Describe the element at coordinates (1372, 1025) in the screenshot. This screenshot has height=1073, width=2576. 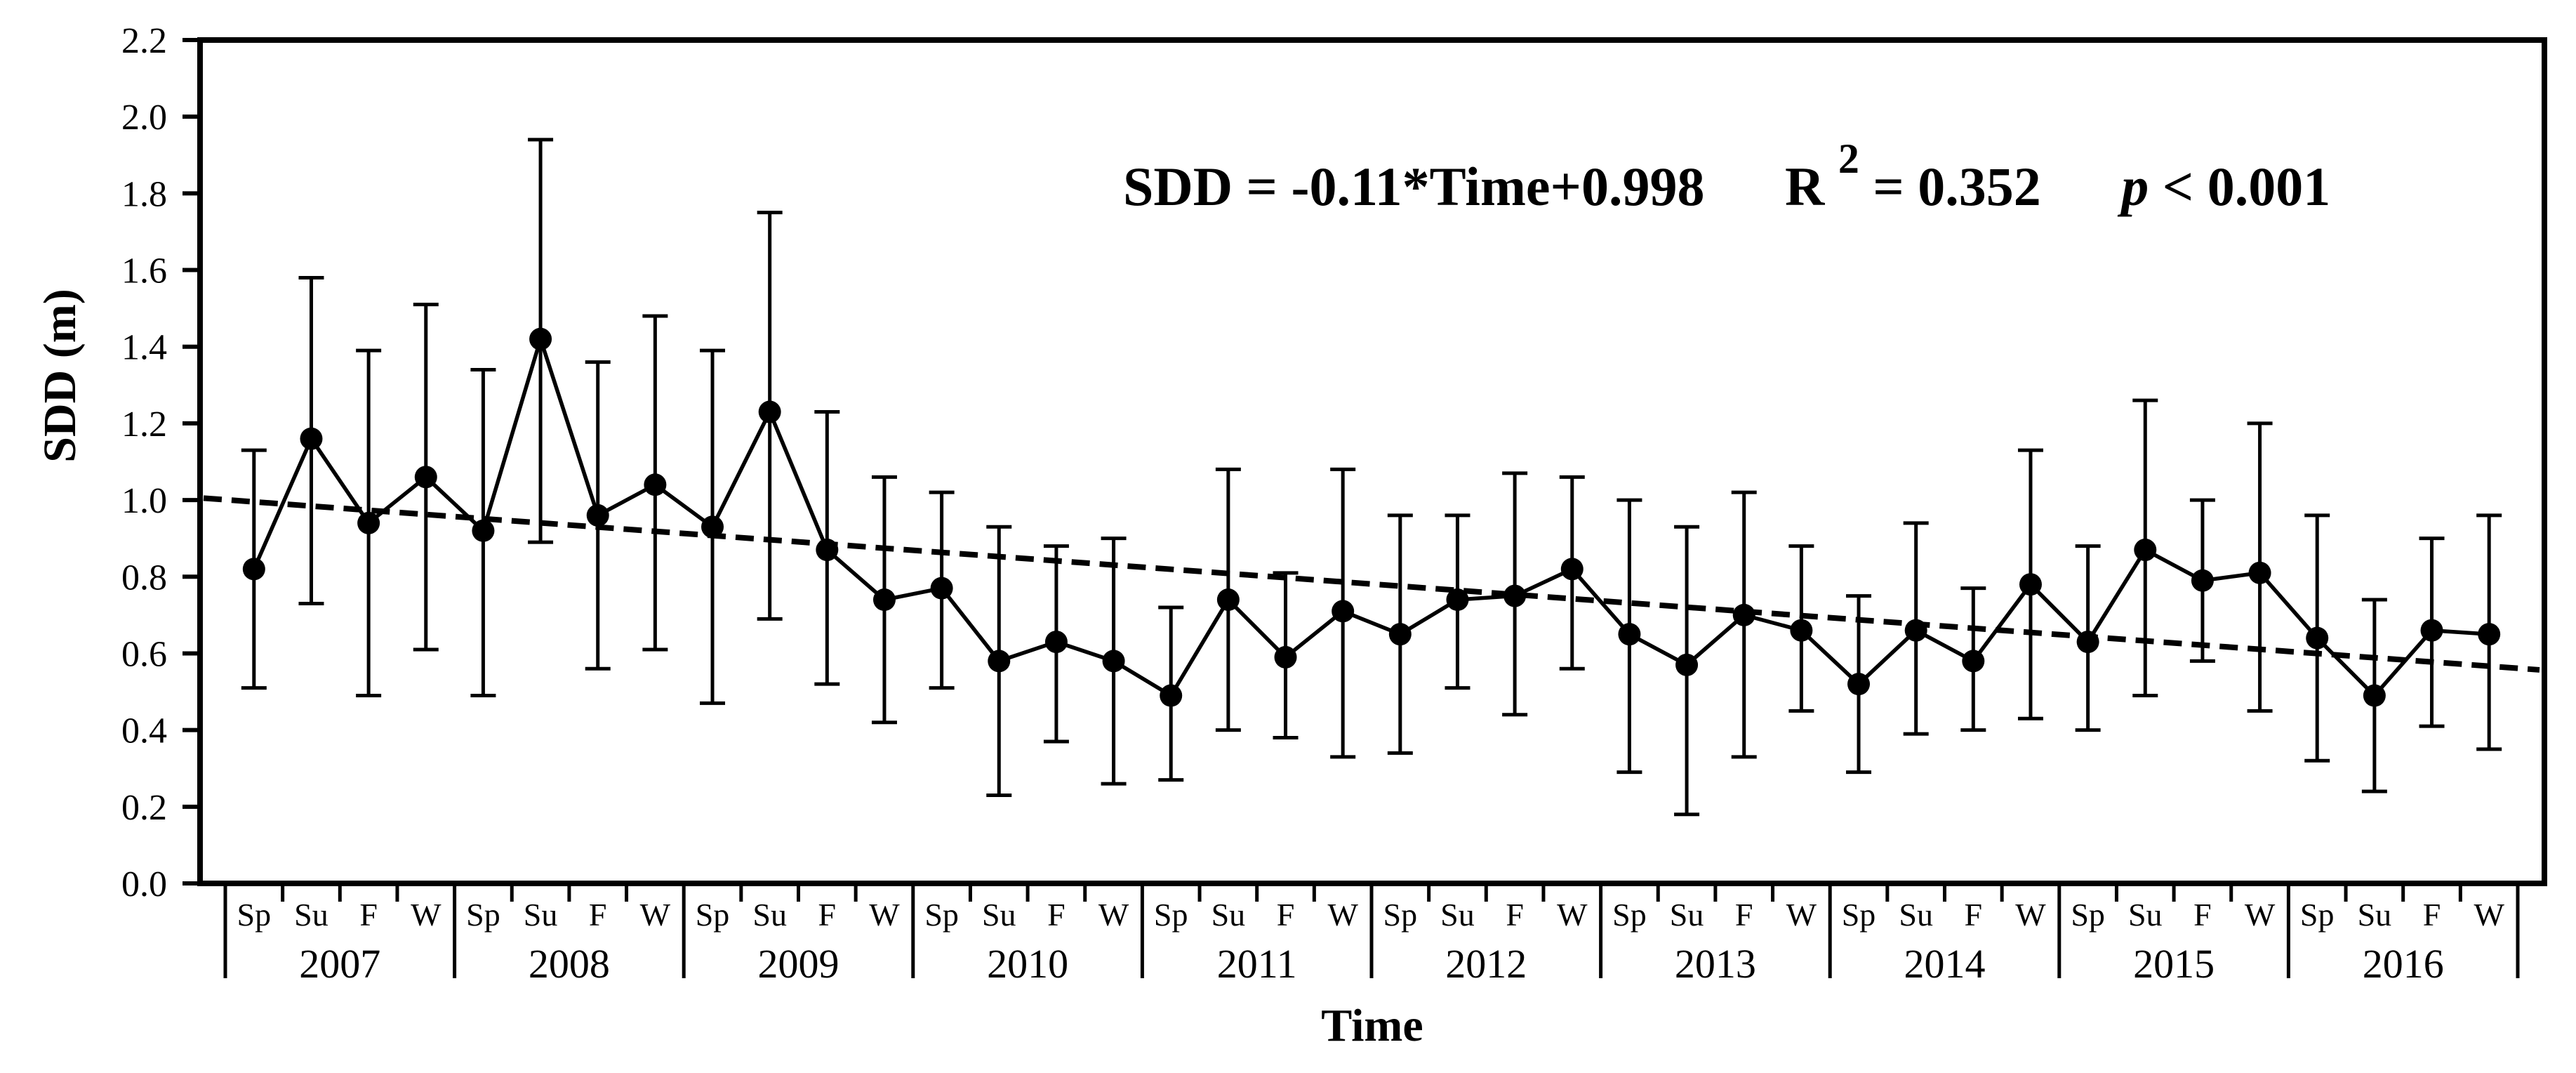
I see `x-axis-title: Time` at that location.